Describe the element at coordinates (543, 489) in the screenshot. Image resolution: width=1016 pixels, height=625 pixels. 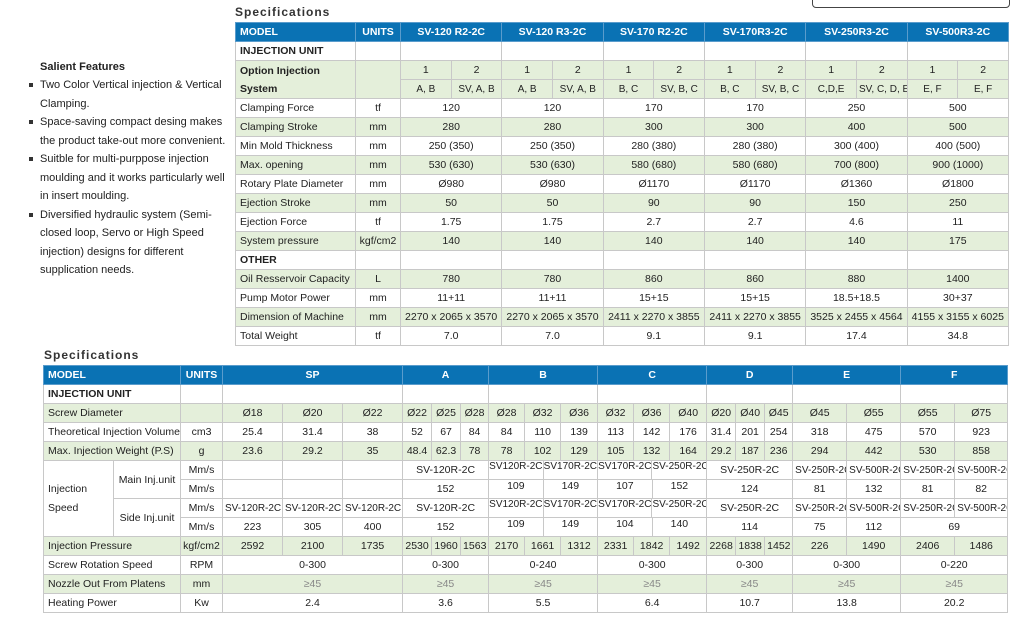
I see `split-cell: 109 149` at that location.